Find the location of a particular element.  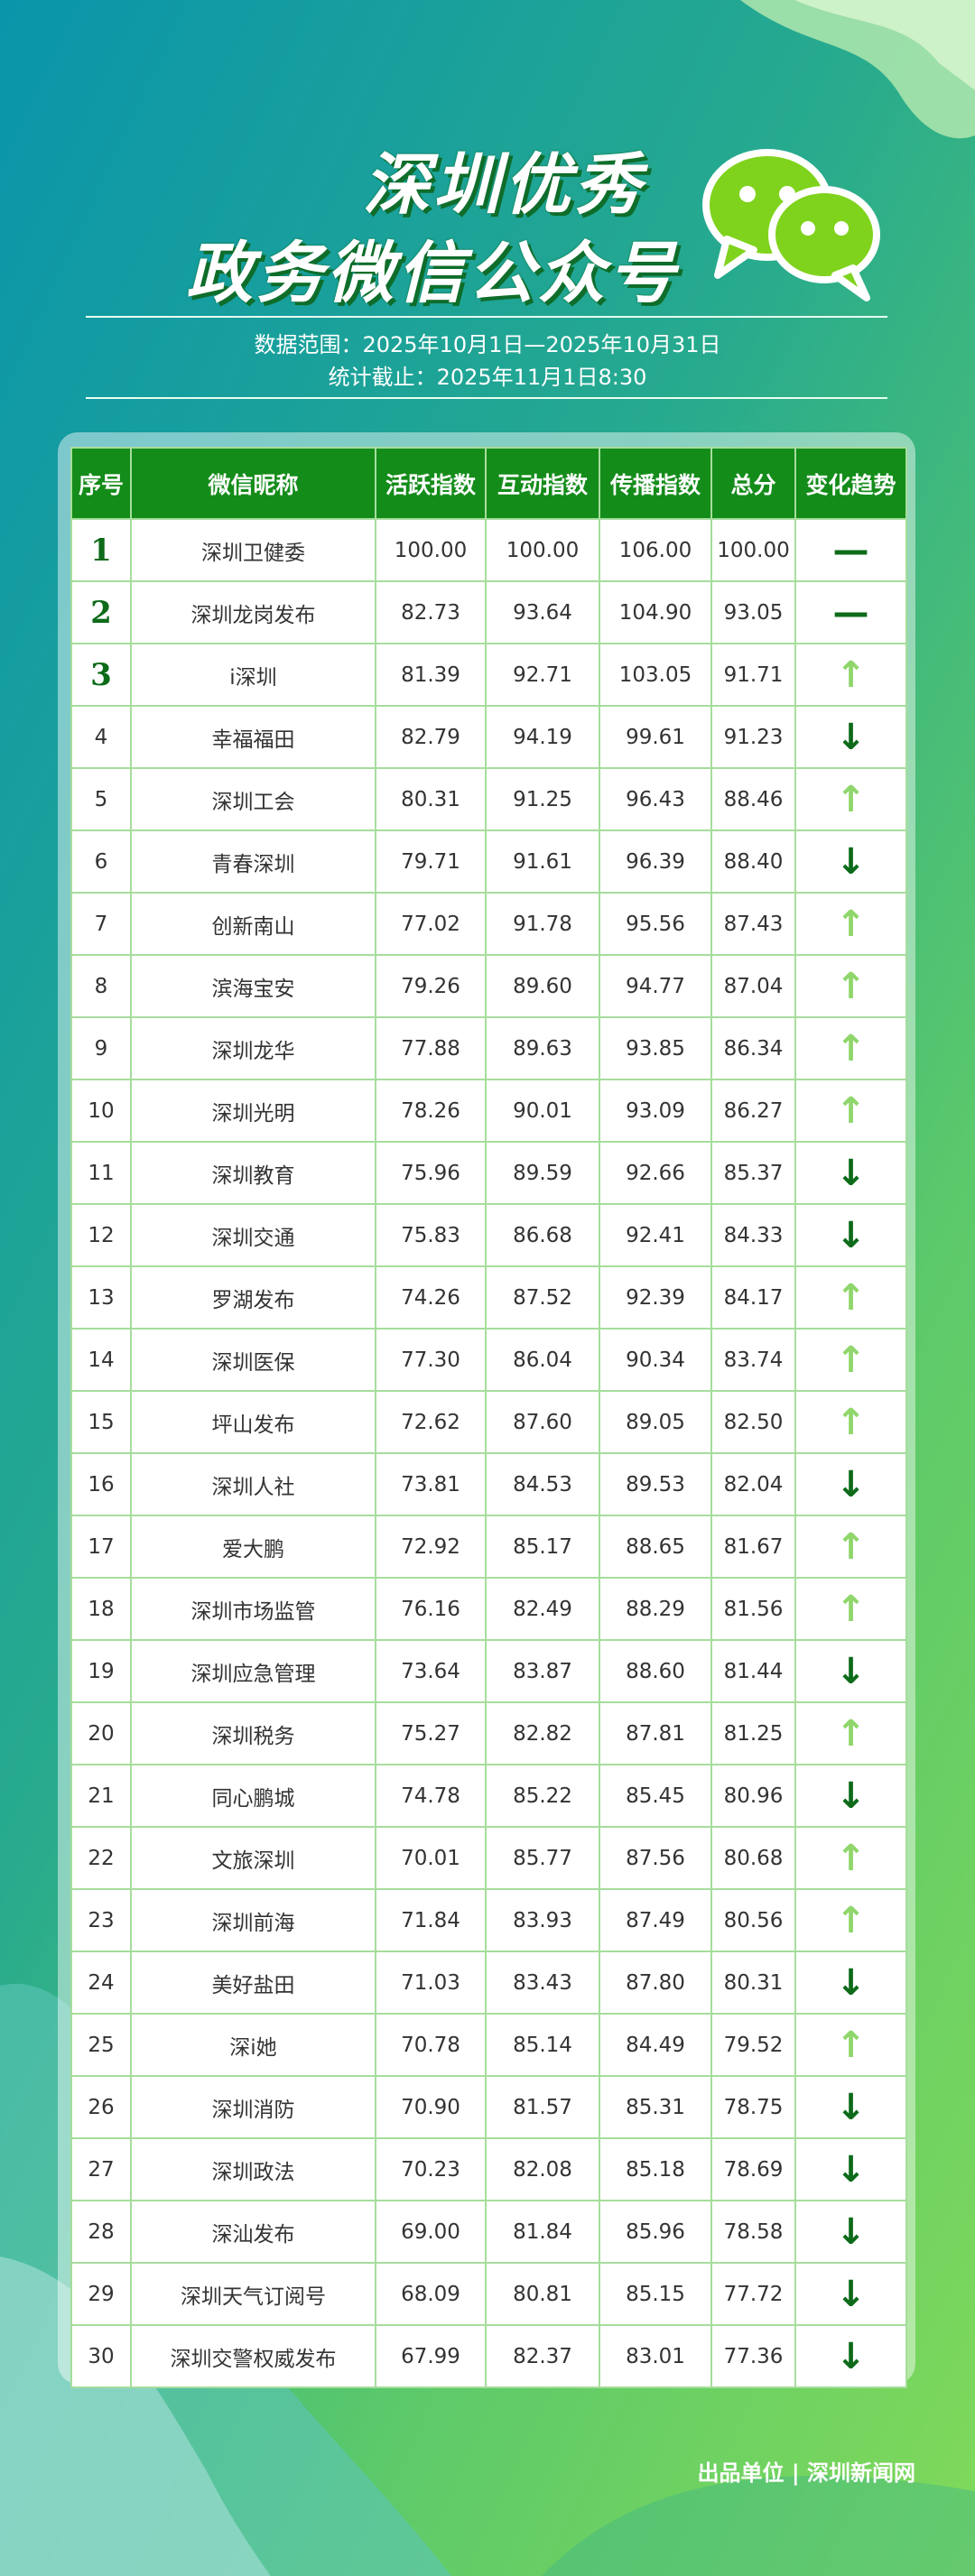

account-name: 深圳工会 is located at coordinates (253, 799).